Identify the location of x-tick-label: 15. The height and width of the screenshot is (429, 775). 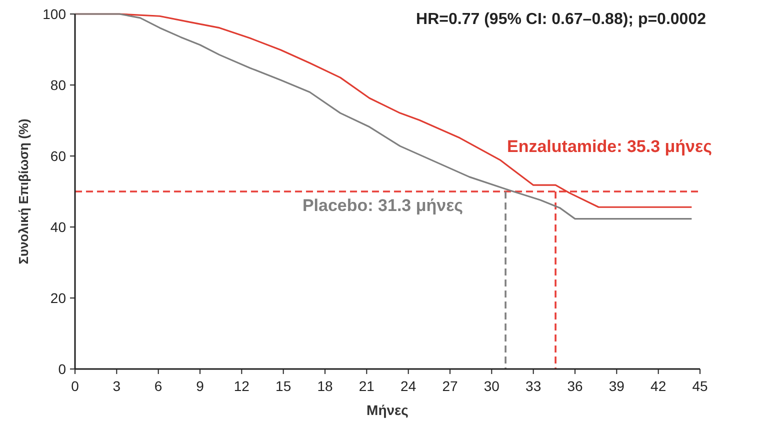
(284, 386).